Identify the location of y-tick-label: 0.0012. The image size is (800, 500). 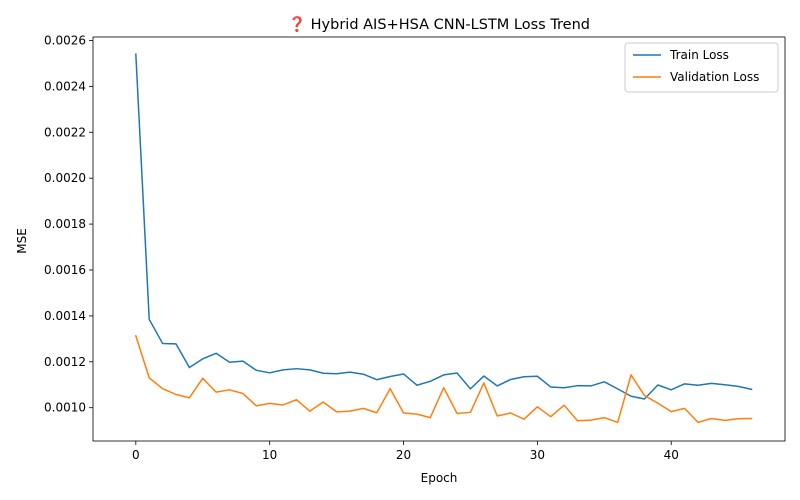
(65, 362).